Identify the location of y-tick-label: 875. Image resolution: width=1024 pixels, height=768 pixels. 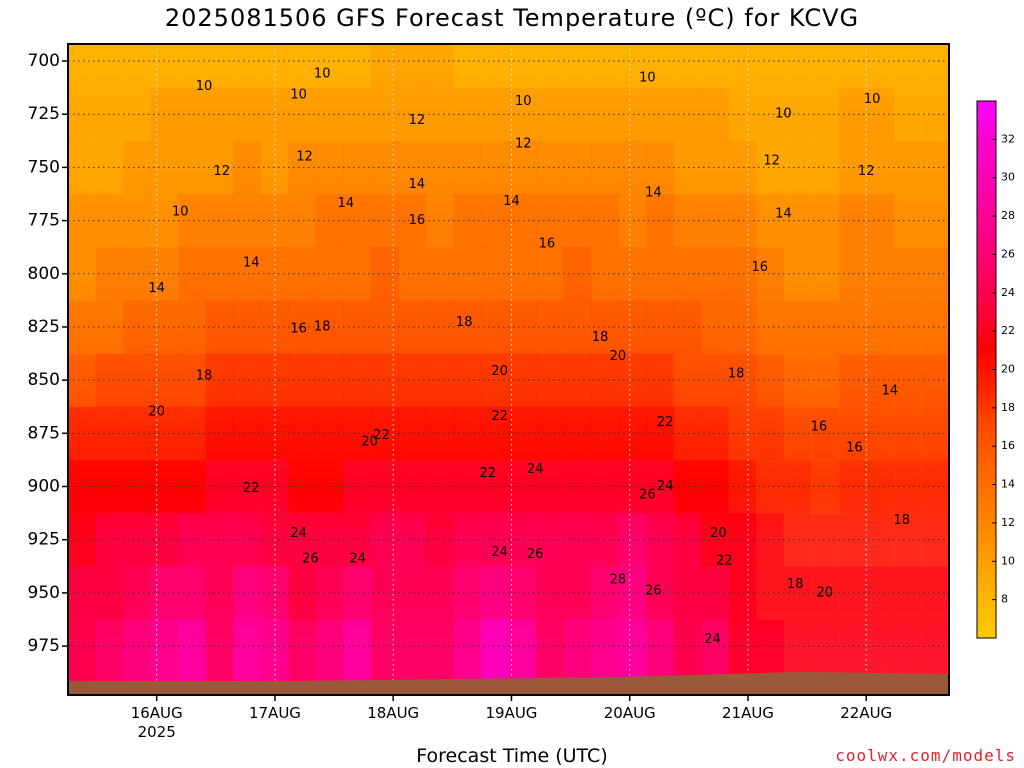
(44, 433).